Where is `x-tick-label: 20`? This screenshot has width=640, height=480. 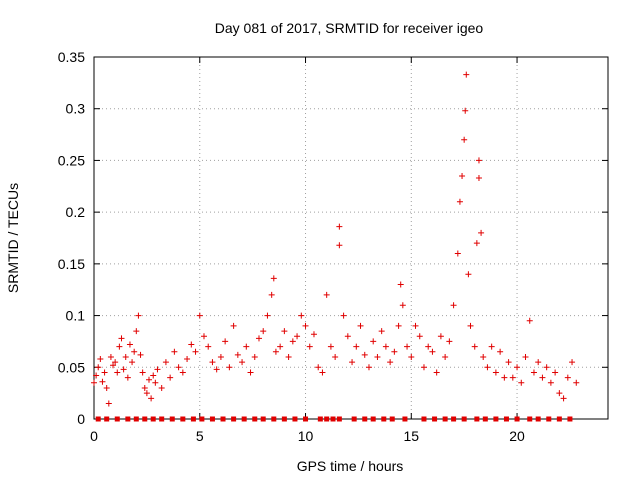
x-tick-label: 20 is located at coordinates (517, 436).